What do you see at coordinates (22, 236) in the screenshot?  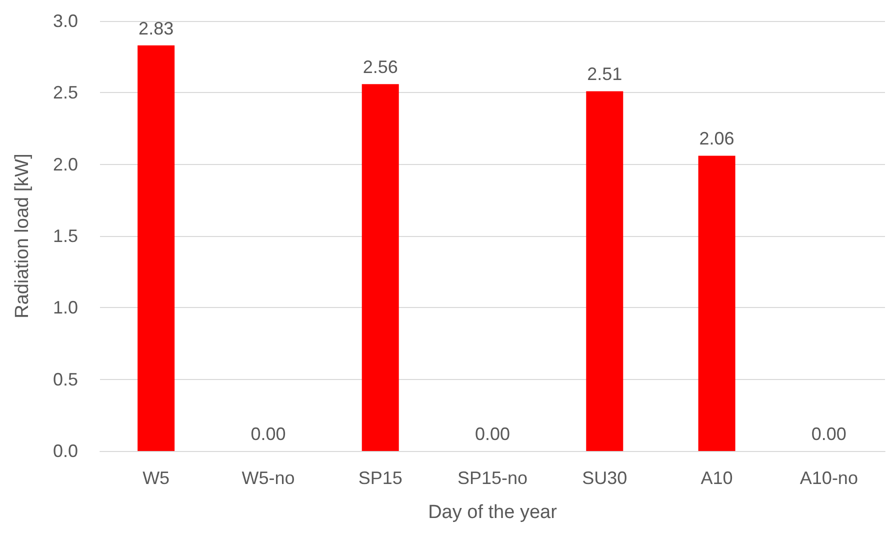 I see `y-axis-title: Radiation load [kW]` at bounding box center [22, 236].